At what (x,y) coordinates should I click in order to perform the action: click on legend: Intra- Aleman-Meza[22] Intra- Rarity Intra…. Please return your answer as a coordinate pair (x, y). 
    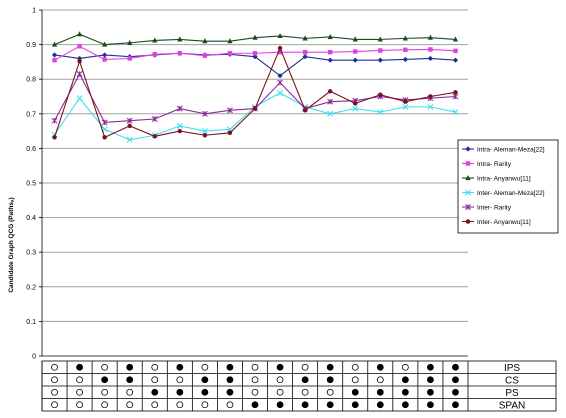
    Looking at the image, I should click on (508, 186).